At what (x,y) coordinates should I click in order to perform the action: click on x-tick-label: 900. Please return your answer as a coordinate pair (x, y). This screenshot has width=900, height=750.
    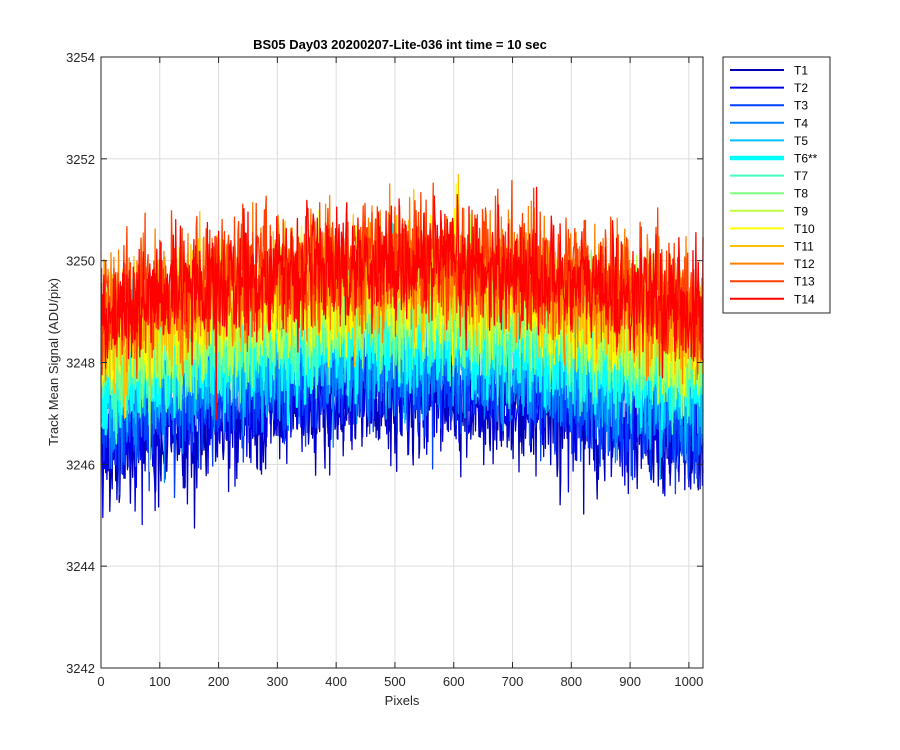
    Looking at the image, I should click on (630, 681).